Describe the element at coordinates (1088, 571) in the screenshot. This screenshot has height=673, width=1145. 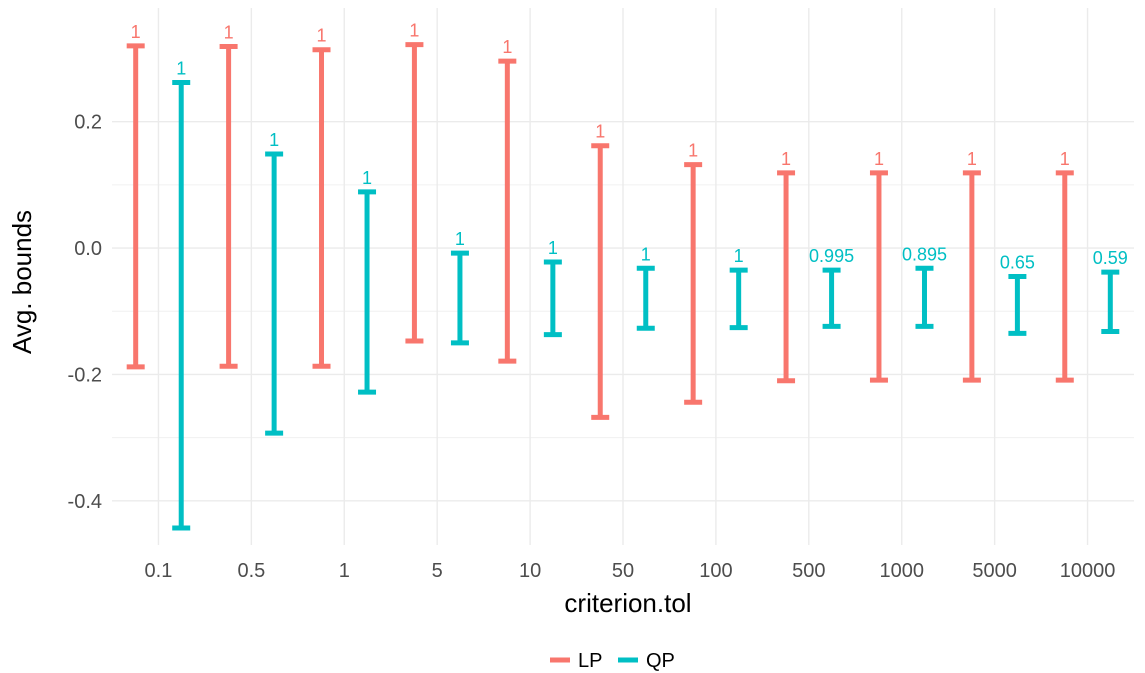
I see `x-tick-label: 10000` at that location.